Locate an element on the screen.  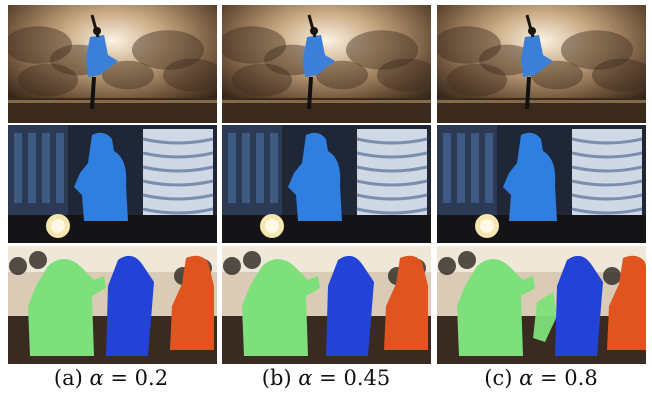
panel-row2-col3 is located at coordinates (541, 184).